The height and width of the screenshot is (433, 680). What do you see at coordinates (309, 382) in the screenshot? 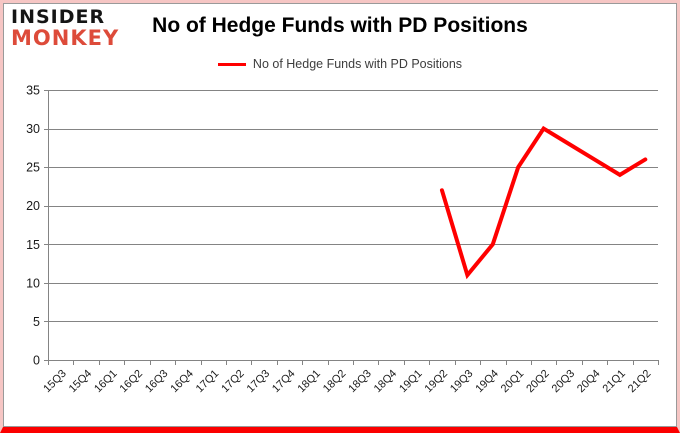
I see `x-axis-label: 18Q1` at bounding box center [309, 382].